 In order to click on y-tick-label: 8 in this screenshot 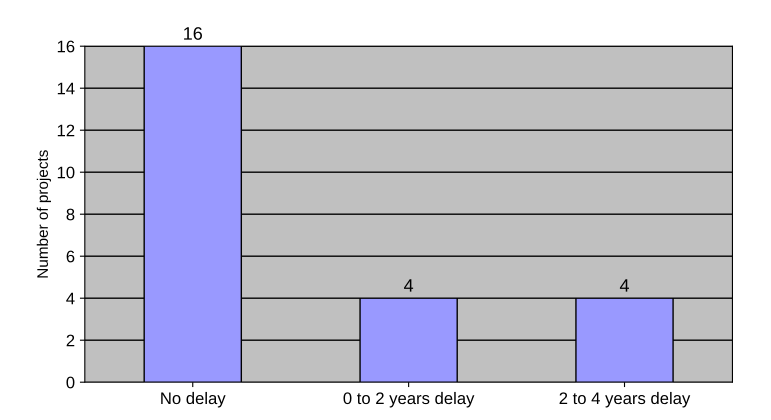, I will do `click(70, 214)`.